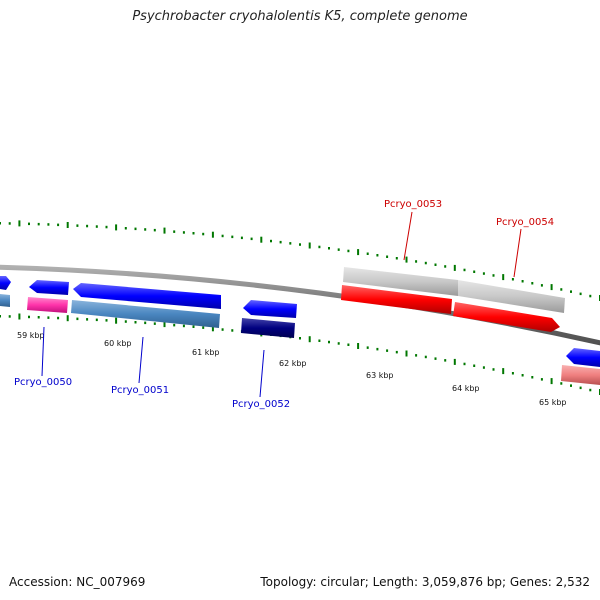 Image resolution: width=600 pixels, height=600 pixels. What do you see at coordinates (43, 382) in the screenshot?
I see `gene-label-pcryo-0050: Pcryo_0050` at bounding box center [43, 382].